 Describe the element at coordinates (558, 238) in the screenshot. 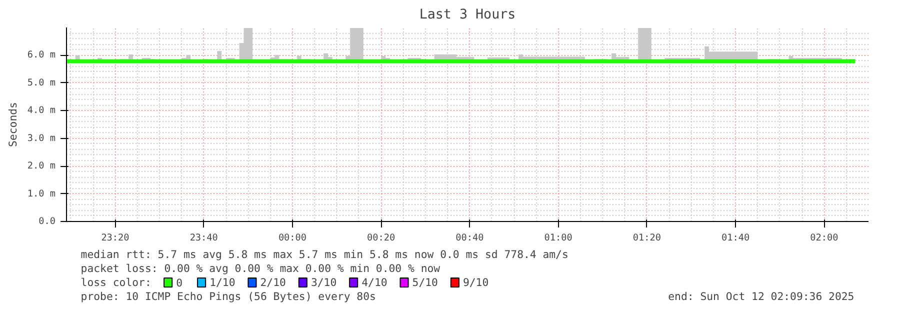

I see `x-tick-label: 01:00` at that location.